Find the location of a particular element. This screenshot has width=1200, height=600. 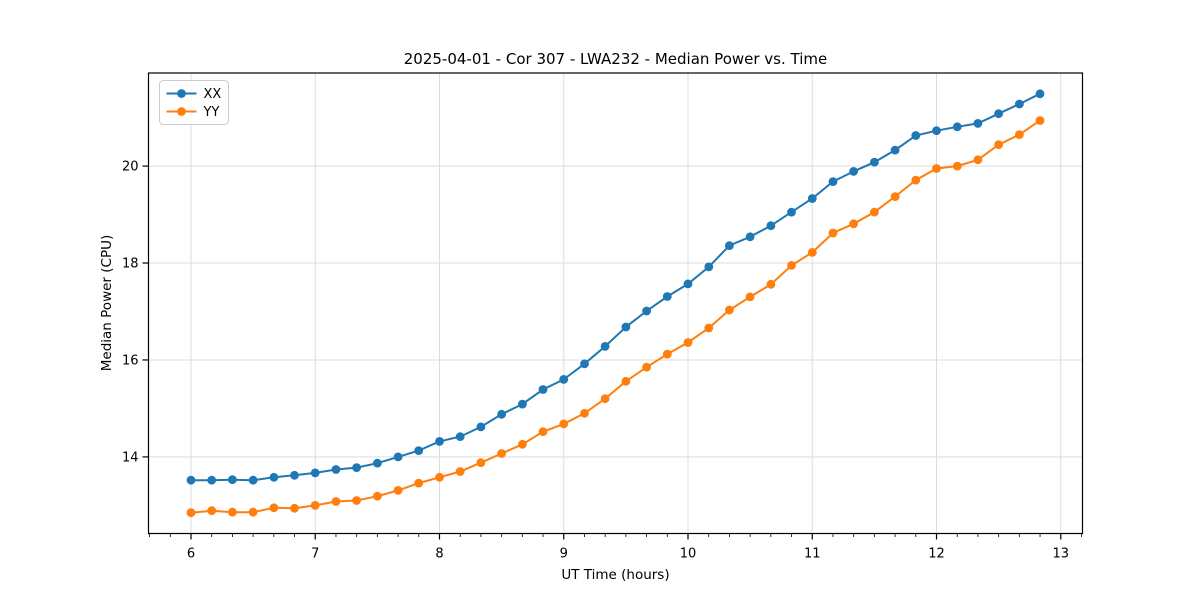

x-axis-label: UT Time (hours) is located at coordinates (615, 575).